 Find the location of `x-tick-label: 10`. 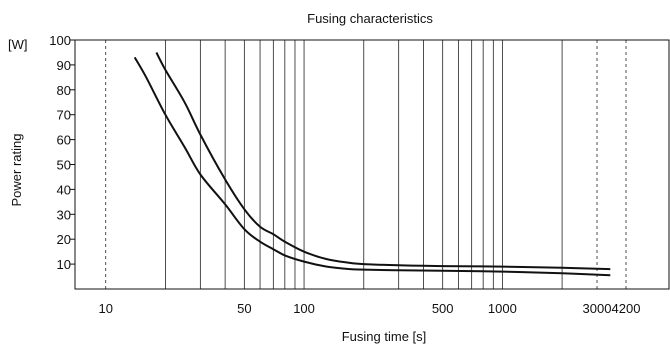

x-tick-label: 10 is located at coordinates (105, 308).